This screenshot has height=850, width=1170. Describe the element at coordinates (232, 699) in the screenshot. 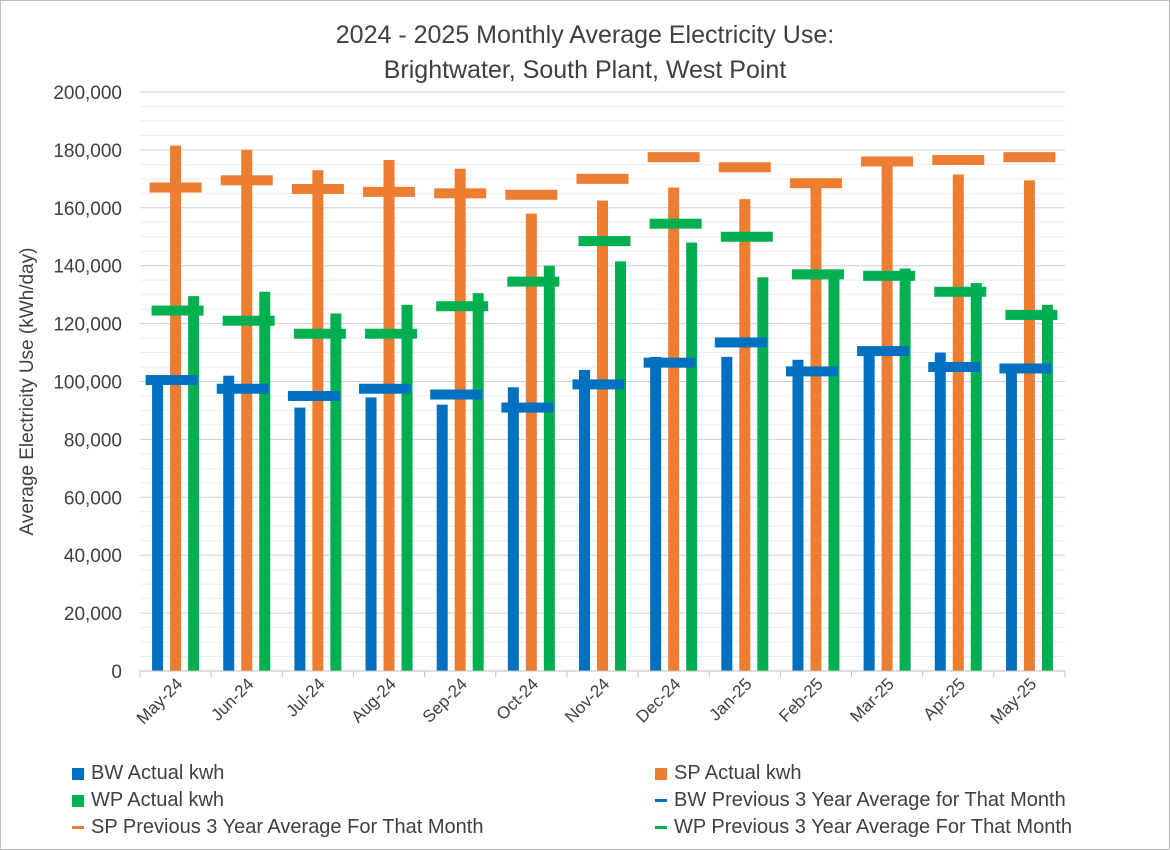

I see `x-tick-label: Jun-24` at that location.